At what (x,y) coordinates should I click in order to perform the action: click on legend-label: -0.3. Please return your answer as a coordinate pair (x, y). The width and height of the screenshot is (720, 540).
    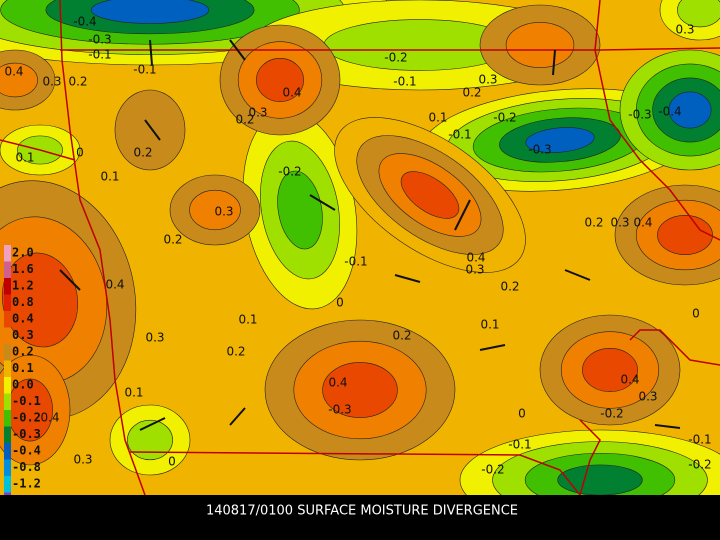
    Looking at the image, I should click on (26, 434).